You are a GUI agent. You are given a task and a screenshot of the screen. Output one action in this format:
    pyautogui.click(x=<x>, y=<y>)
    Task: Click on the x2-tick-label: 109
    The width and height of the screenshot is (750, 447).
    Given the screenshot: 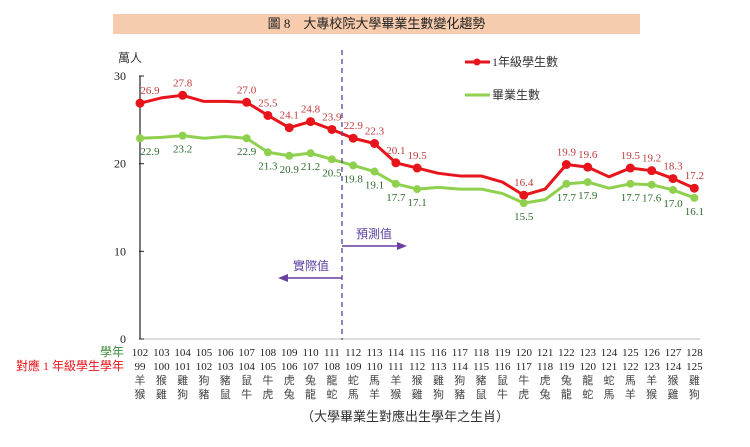 What is the action you would take?
    pyautogui.click(x=353, y=367)
    